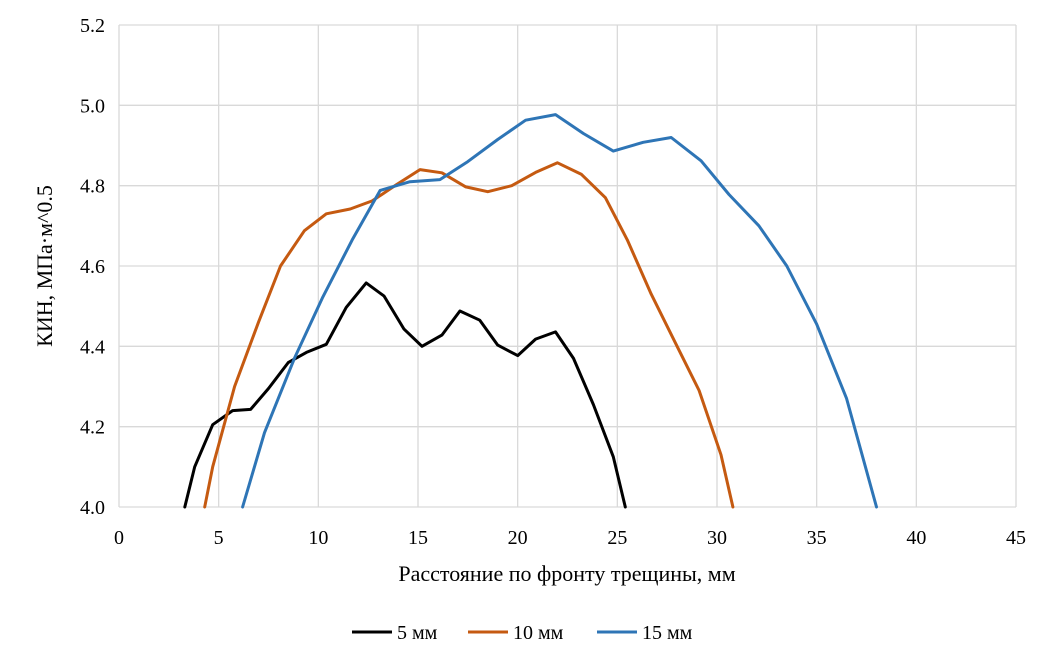 This screenshot has height=664, width=1051. What do you see at coordinates (44, 266) in the screenshot?
I see `y-axis-title: КИН, МПа·м^0.5` at bounding box center [44, 266].